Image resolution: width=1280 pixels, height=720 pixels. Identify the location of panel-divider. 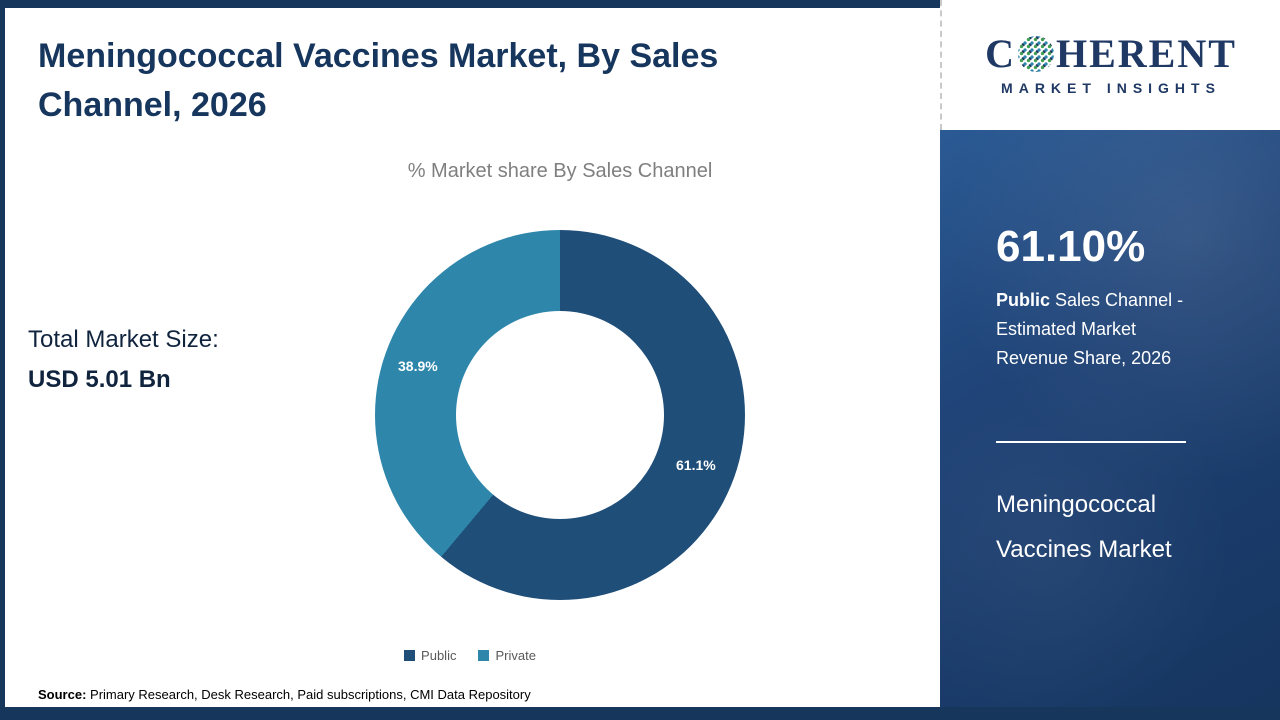
(1091, 442).